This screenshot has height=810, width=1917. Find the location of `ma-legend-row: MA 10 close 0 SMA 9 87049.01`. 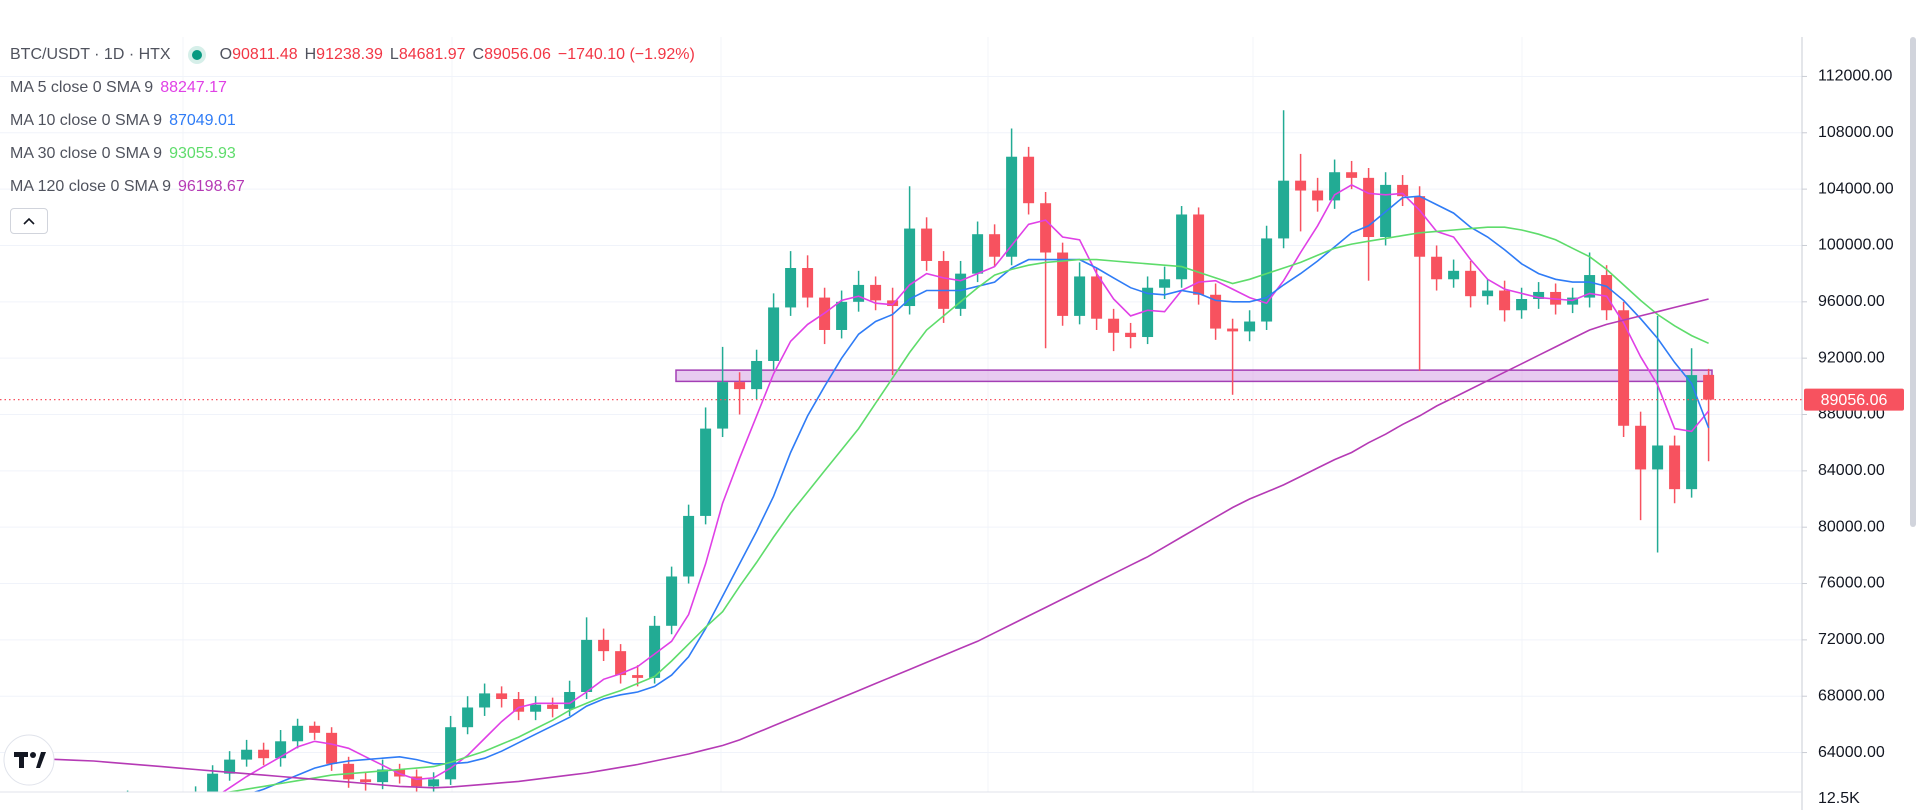

ma-legend-row: MA 10 close 0 SMA 9 87049.01 is located at coordinates (356, 125).